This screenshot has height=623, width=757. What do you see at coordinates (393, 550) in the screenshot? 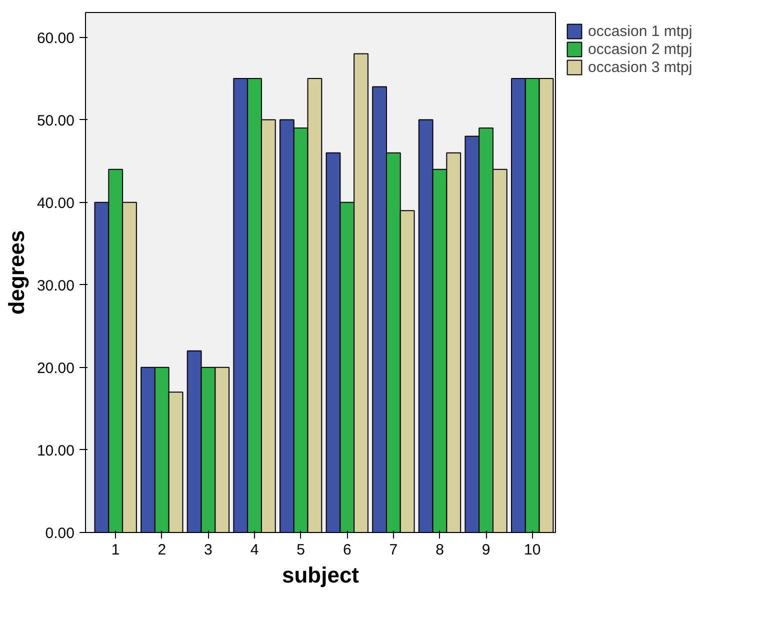
I see `x-tick-label: 7` at bounding box center [393, 550].